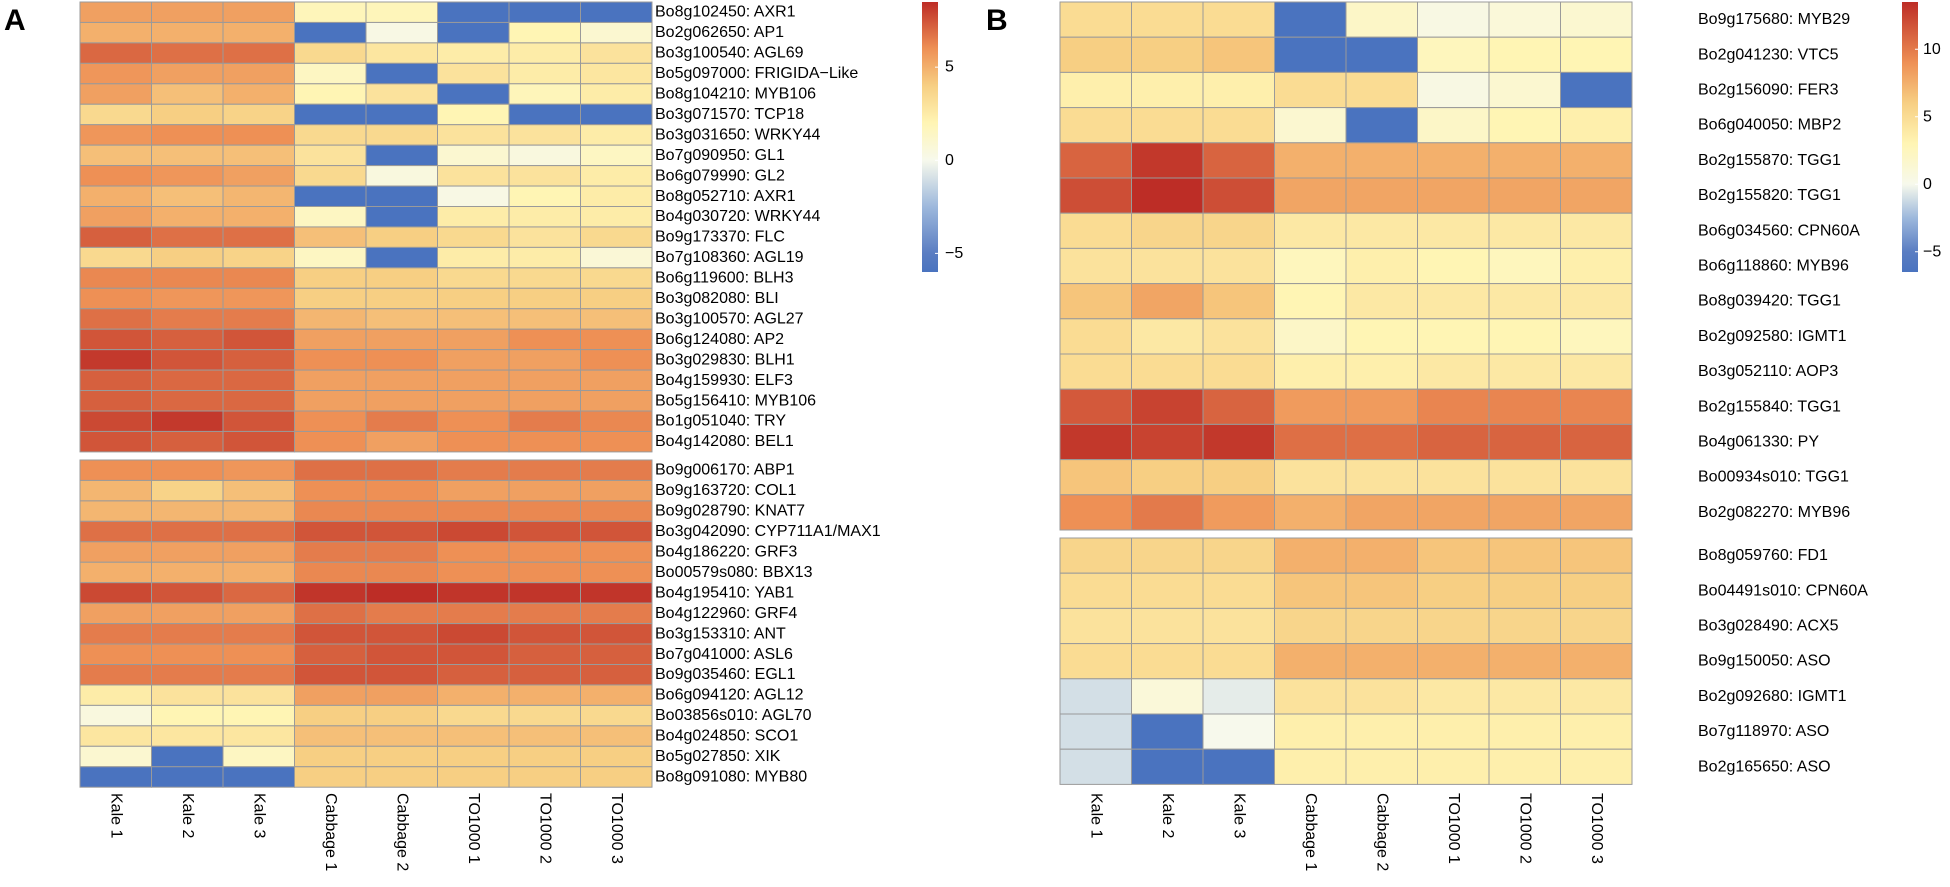 This screenshot has height=887, width=1950. Describe the element at coordinates (724, 278) in the screenshot. I see `row-label-bo6g119600-blh3: Bo6g119600: BLH3` at that location.